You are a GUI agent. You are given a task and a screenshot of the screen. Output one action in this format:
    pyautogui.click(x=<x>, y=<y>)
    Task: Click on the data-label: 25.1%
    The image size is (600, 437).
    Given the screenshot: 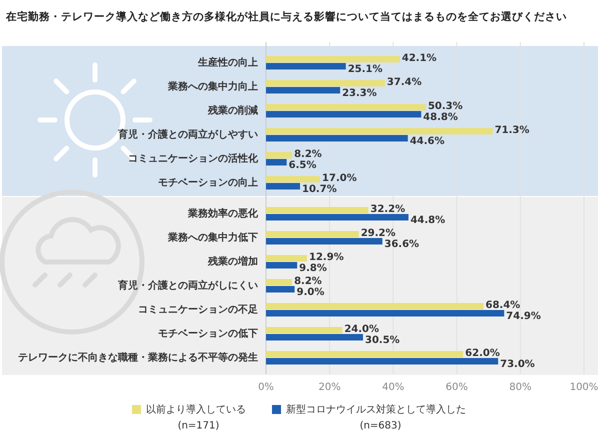 What is the action you would take?
    pyautogui.click(x=365, y=70)
    